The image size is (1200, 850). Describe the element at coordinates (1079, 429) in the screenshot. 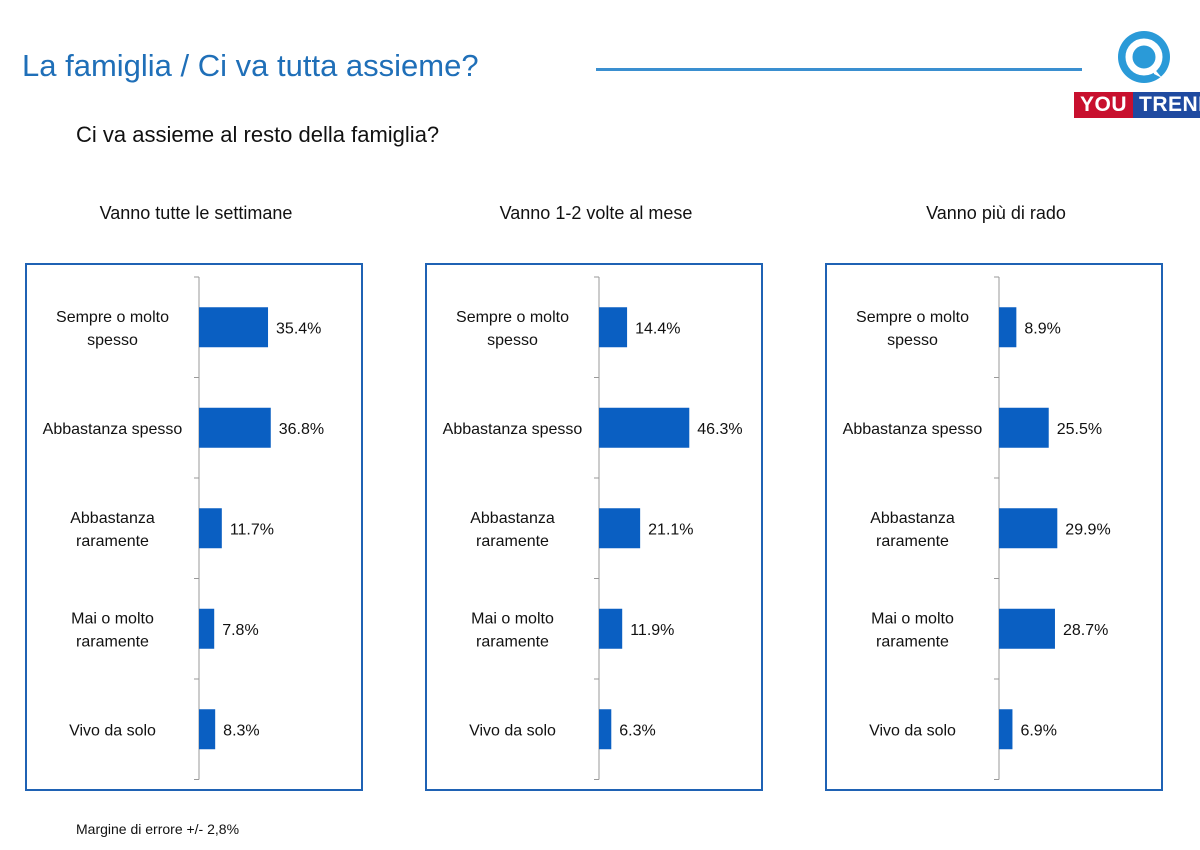

I see `bar-value-label: 25.5%` at that location.